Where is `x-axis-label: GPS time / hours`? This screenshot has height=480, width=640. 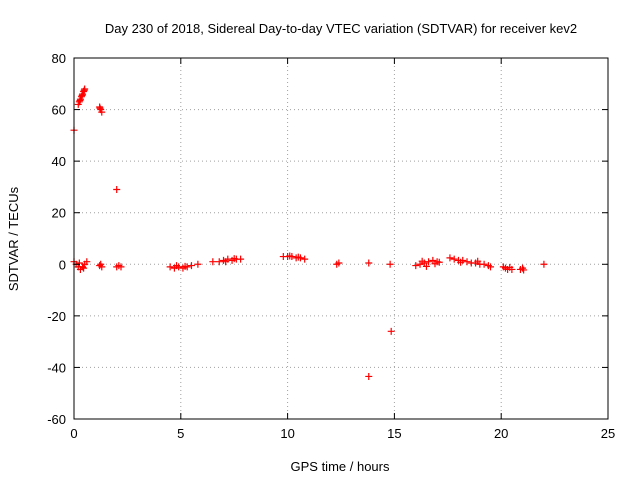
x-axis-label: GPS time / hours is located at coordinates (340, 466).